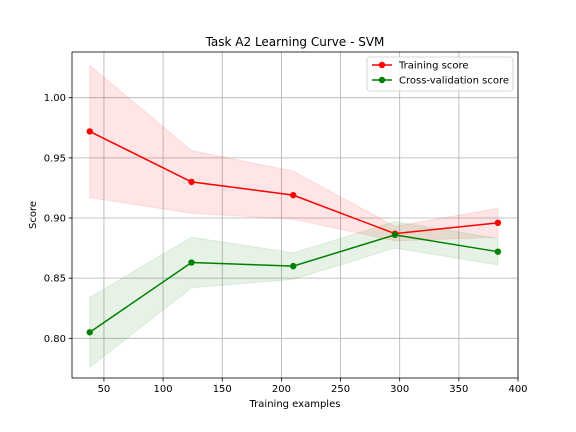  I want to click on y-tick-label: 0.80, so click(55, 339).